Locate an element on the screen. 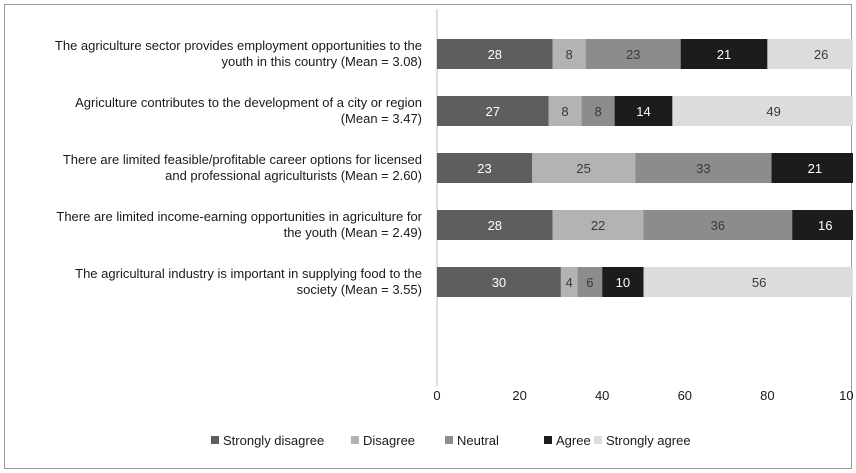 The width and height of the screenshot is (856, 473). data-label: 14 is located at coordinates (643, 111).